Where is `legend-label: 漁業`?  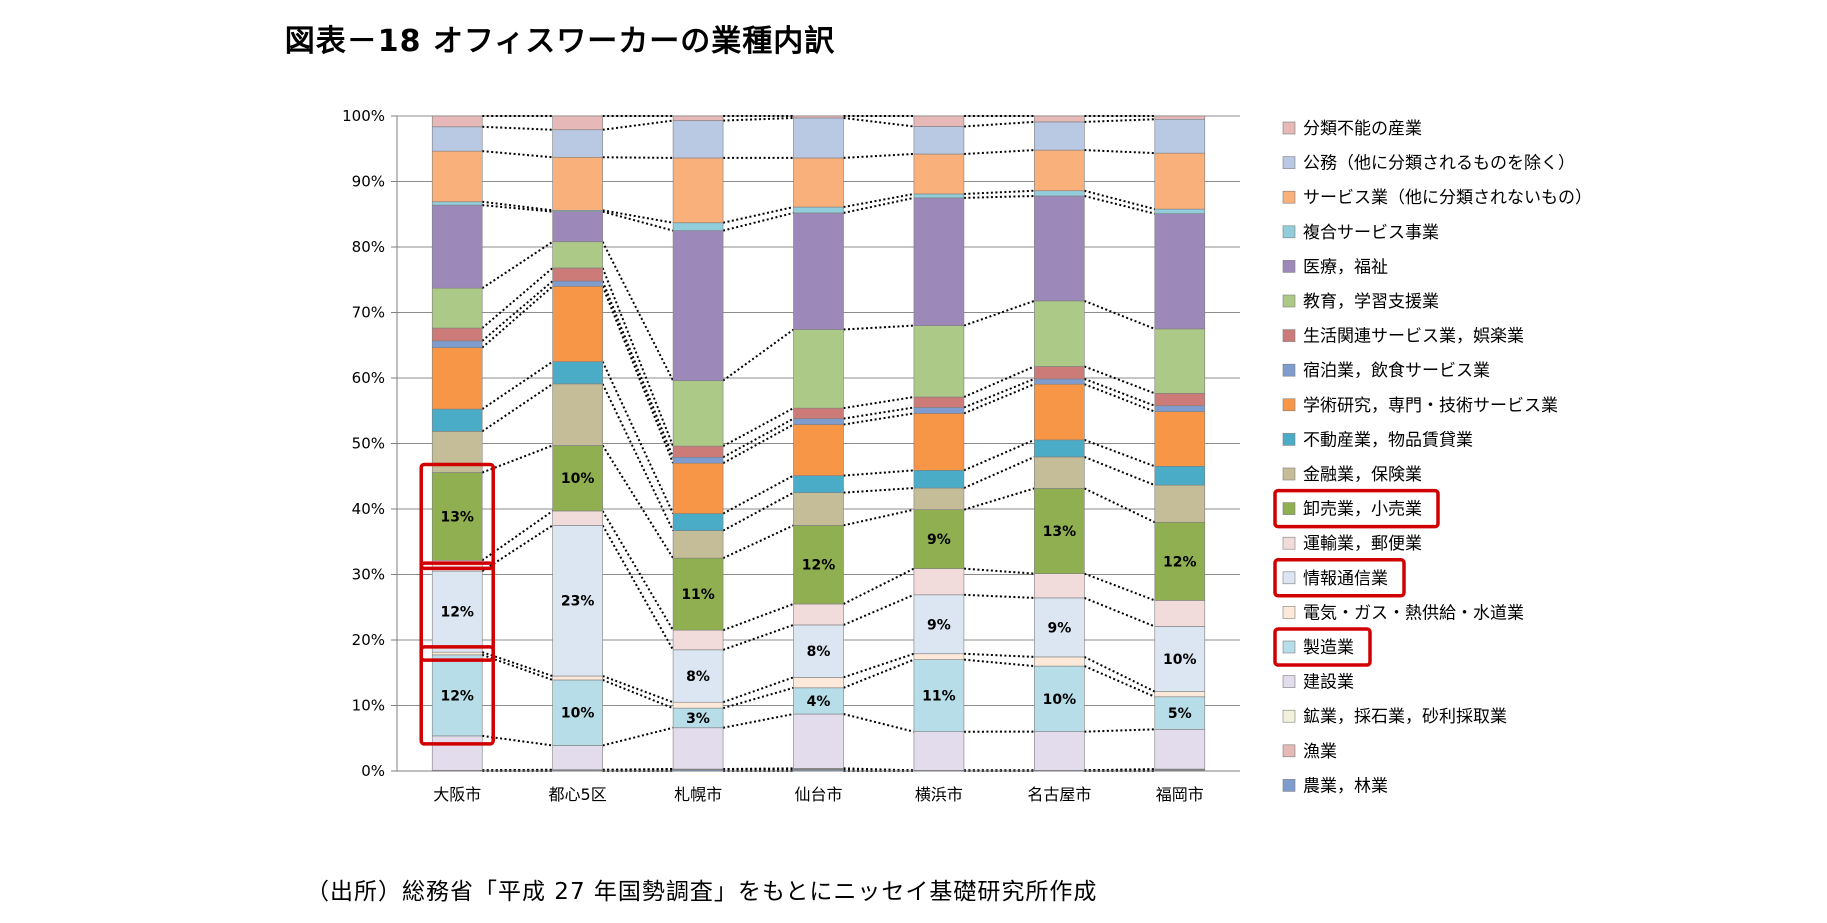
legend-label: 漁業 is located at coordinates (1320, 752).